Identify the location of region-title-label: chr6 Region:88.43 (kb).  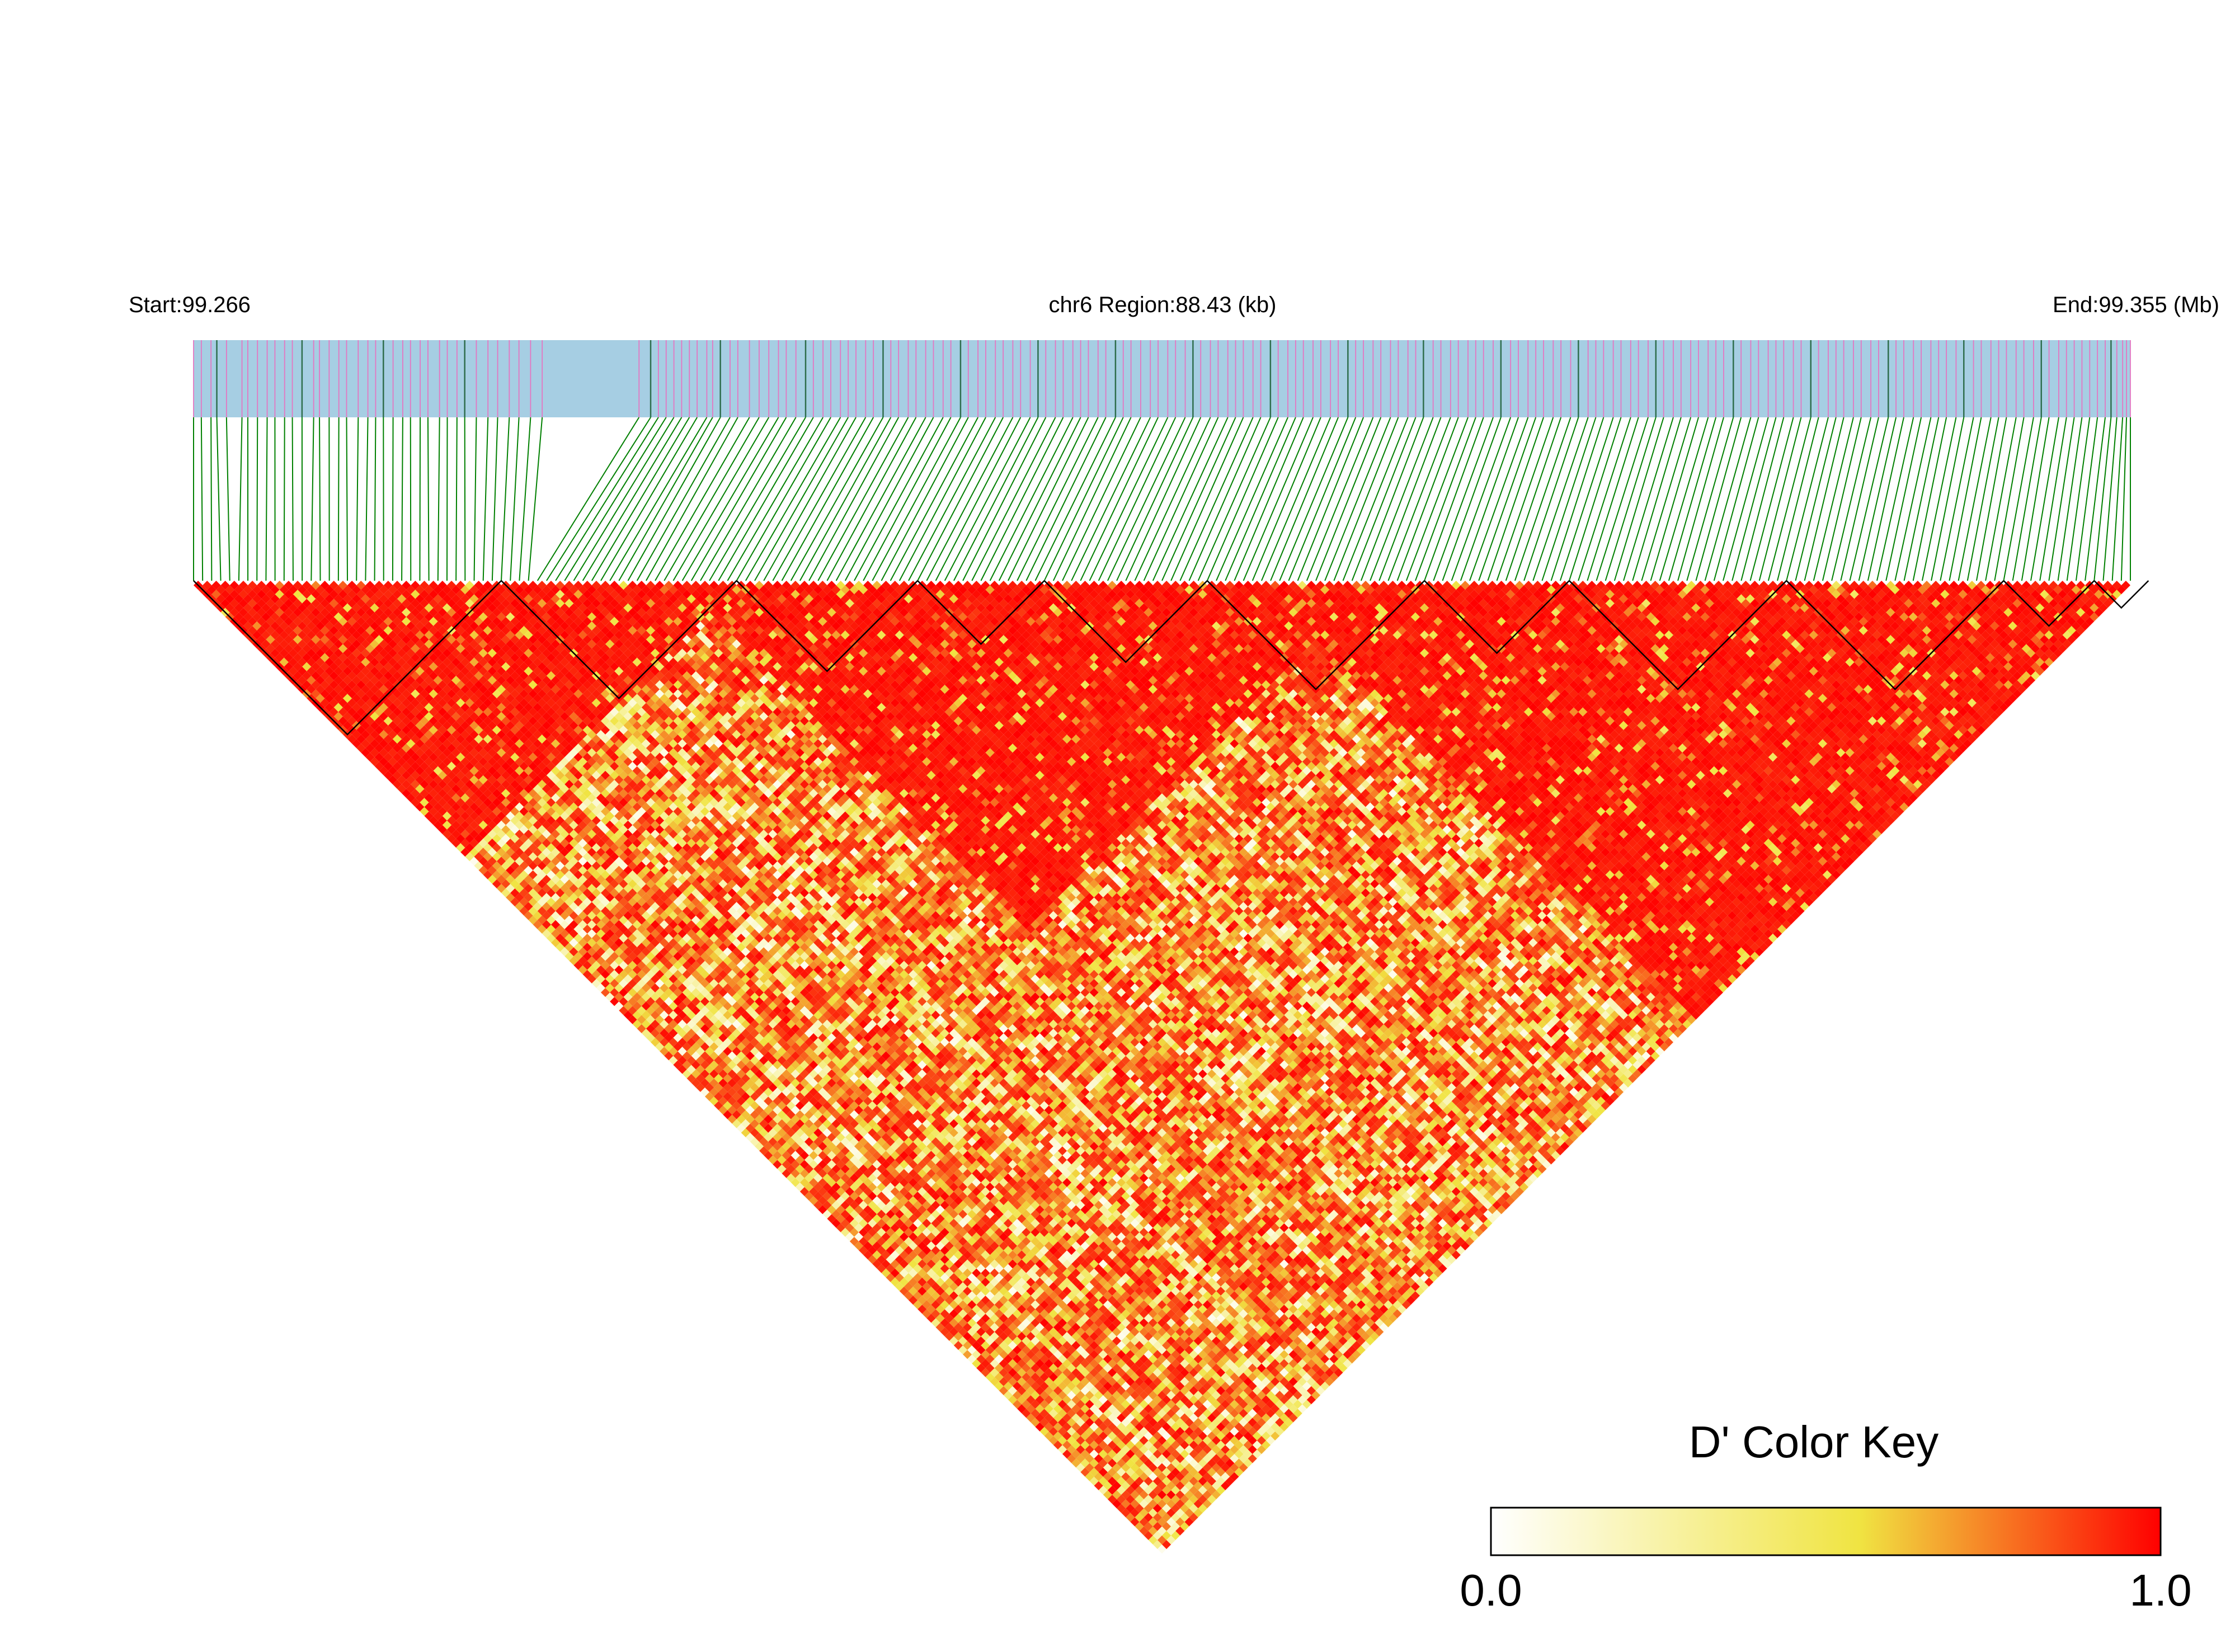
(1163, 305).